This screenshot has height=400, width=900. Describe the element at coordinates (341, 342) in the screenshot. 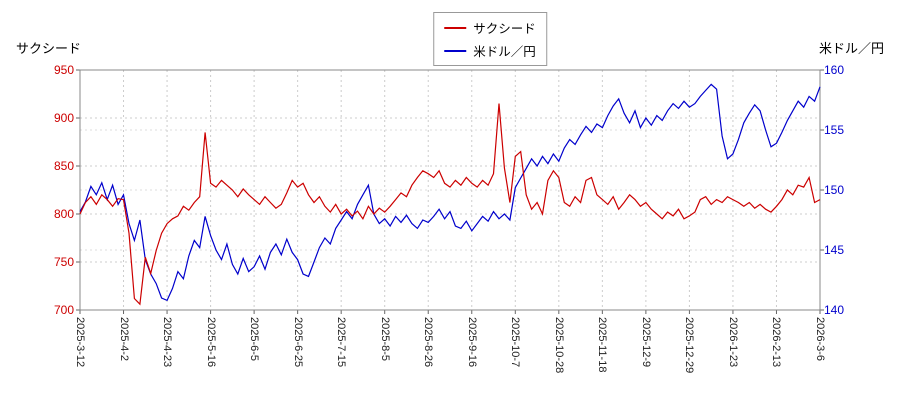

I see `x-tick-label: 2025-7-15` at that location.